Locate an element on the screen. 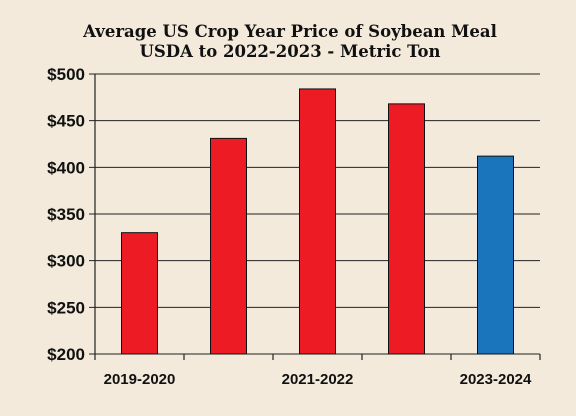  bar-2019-2020 is located at coordinates (139, 293).